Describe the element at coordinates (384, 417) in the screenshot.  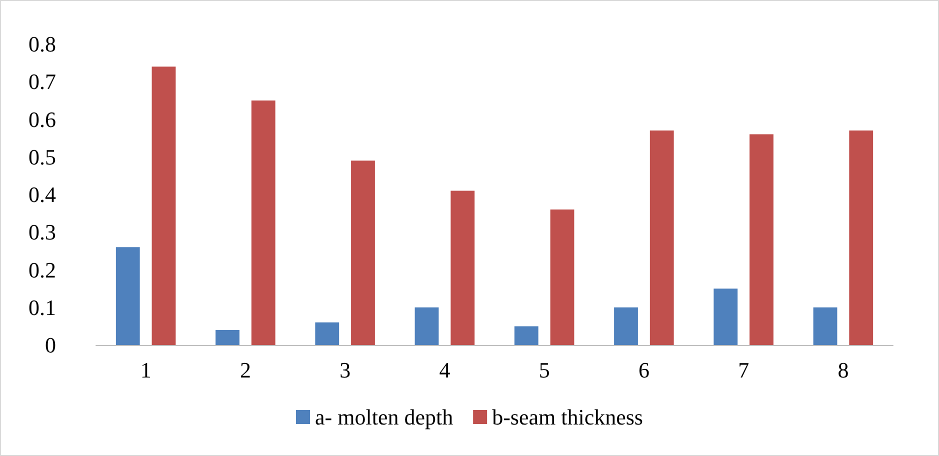
I see `legend-label: a- molten depth` at that location.